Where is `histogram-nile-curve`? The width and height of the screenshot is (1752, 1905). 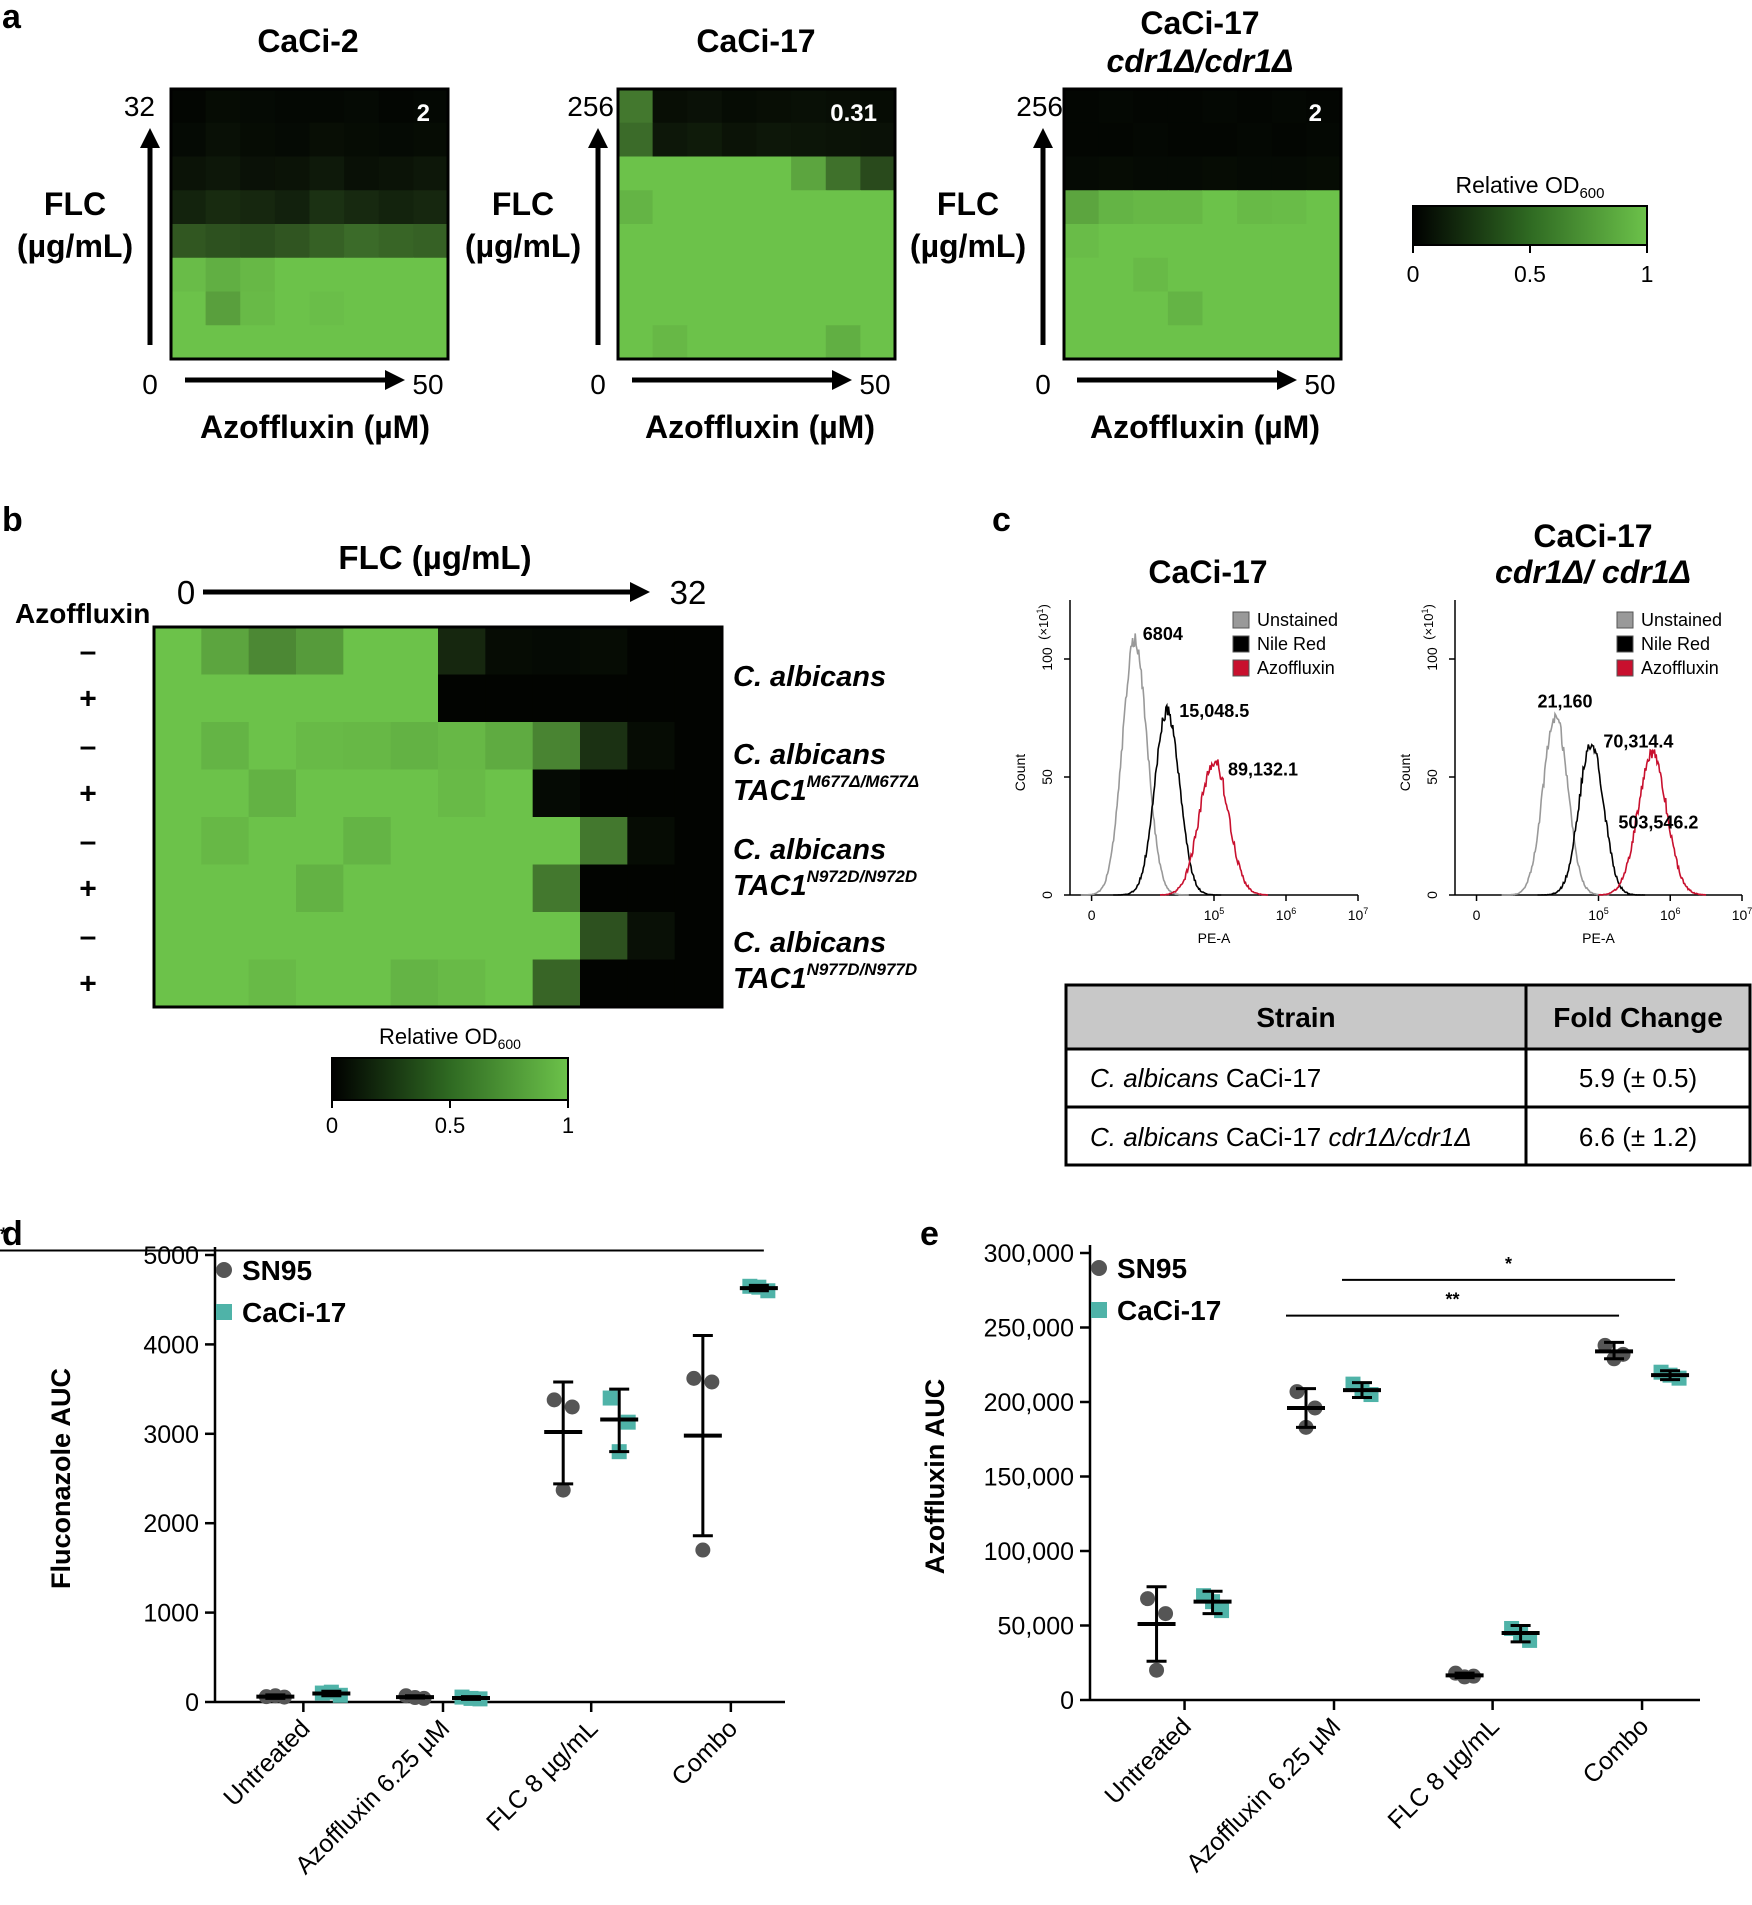 histogram-nile-curve is located at coordinates (1167, 799).